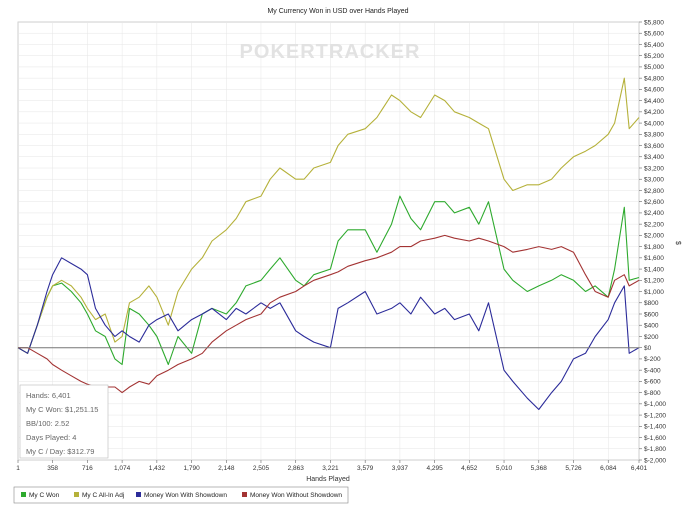 This screenshot has height=519, width=700. What do you see at coordinates (651, 326) in the screenshot?
I see `y-tick-label: $400` at bounding box center [651, 326].